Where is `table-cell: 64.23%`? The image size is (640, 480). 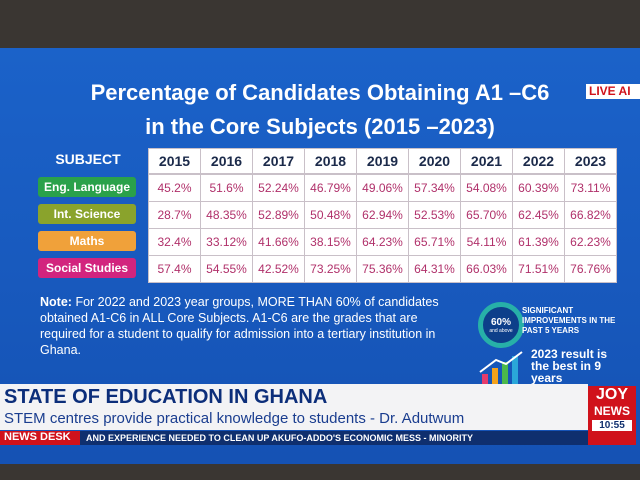 table-cell: 64.23% is located at coordinates (382, 242).